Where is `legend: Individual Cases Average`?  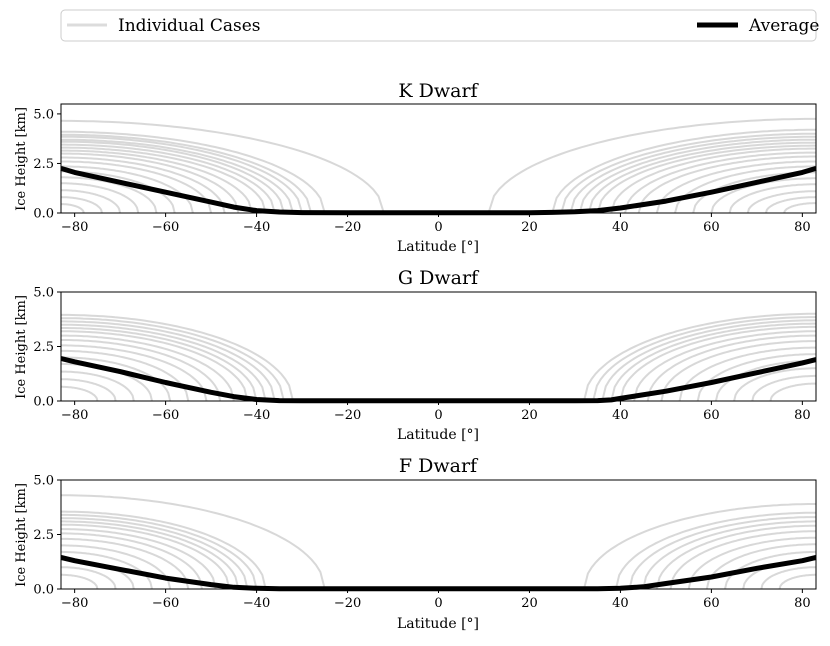 legend: Individual Cases Average is located at coordinates (439, 25).